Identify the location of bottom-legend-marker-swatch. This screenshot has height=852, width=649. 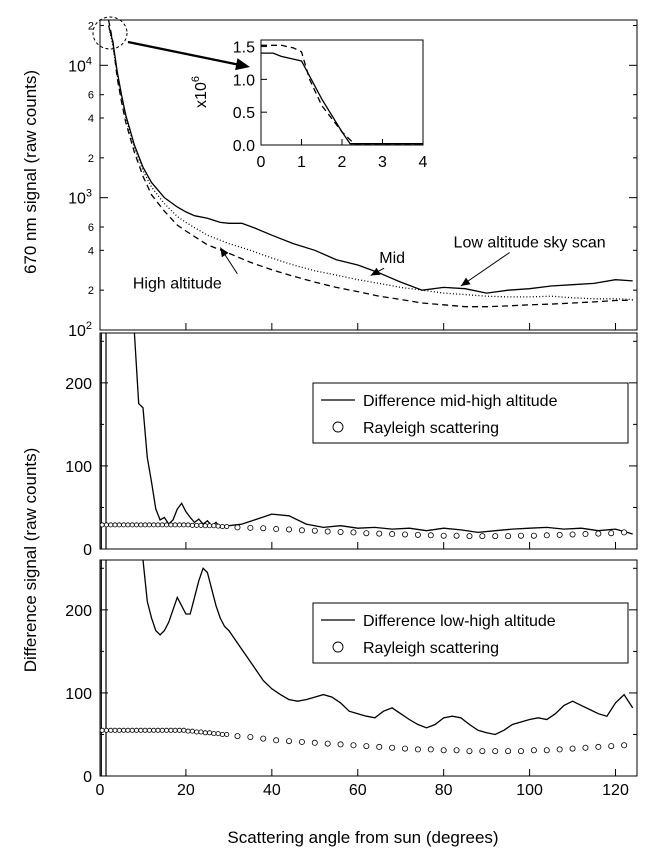
(338, 647).